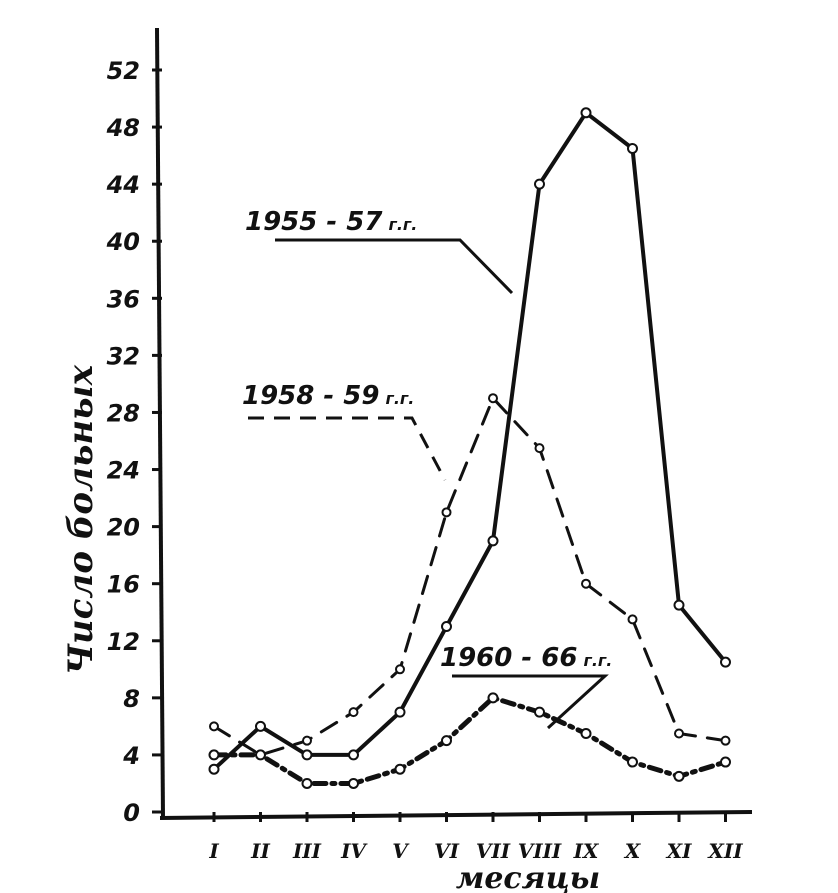  What do you see at coordinates (724, 851) in the screenshot?
I see `x-tick-label: XII` at bounding box center [724, 851].